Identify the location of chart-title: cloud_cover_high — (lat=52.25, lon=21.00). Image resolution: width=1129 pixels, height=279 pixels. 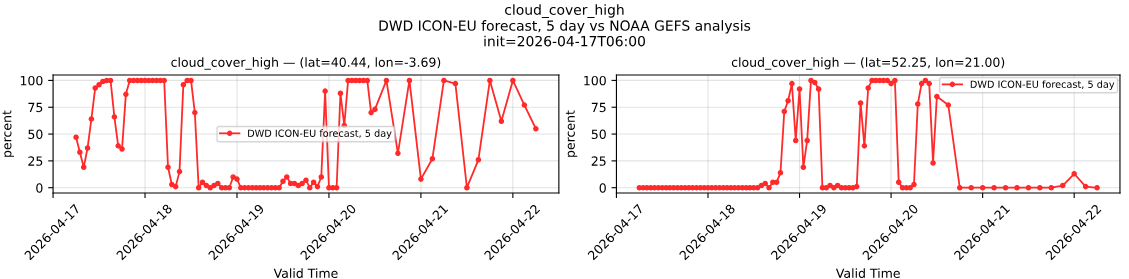
(868, 63).